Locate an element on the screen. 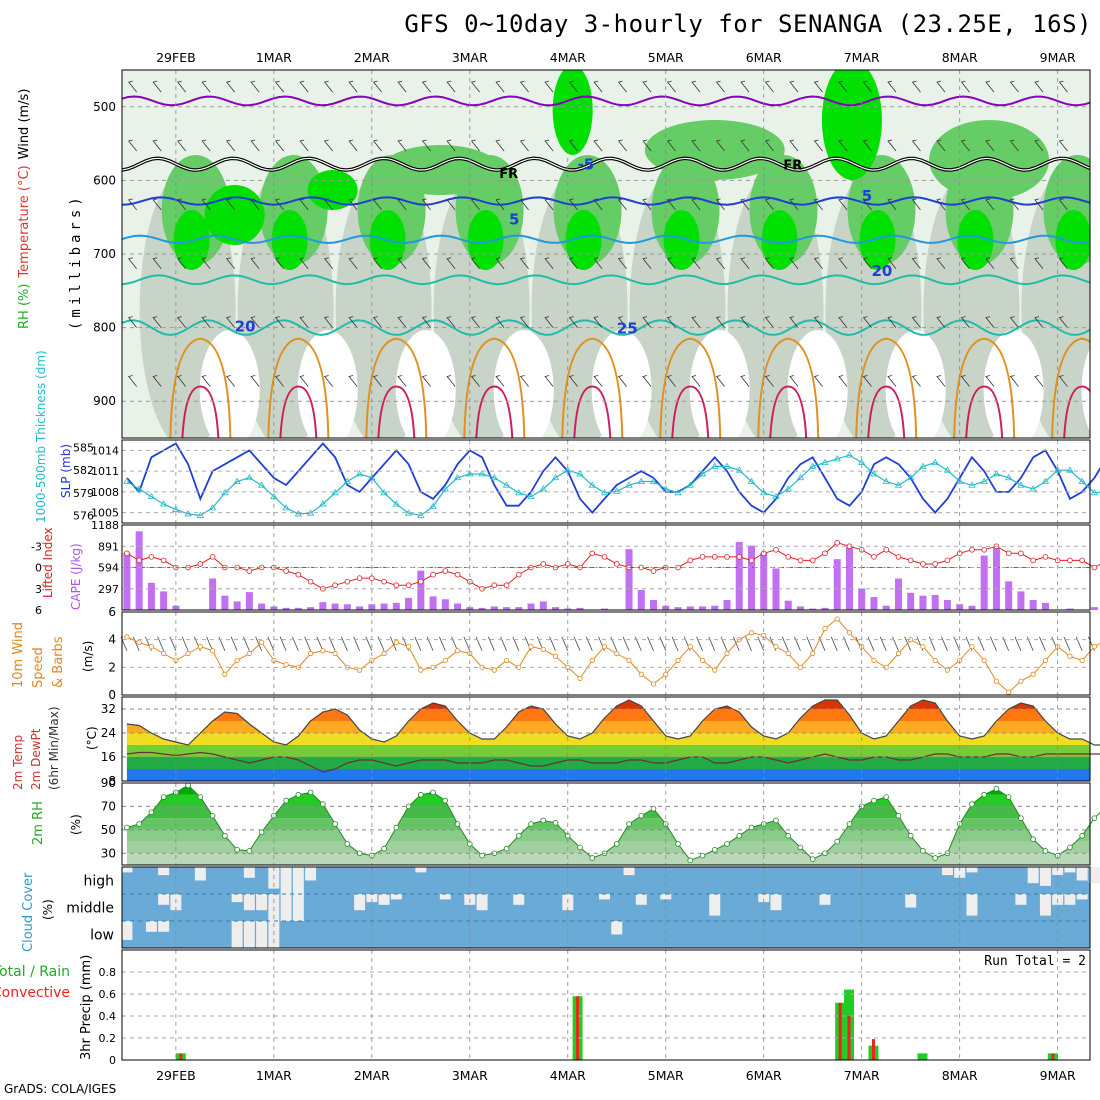  run-total-annotation: Run Total = 2 is located at coordinates (1035, 961).